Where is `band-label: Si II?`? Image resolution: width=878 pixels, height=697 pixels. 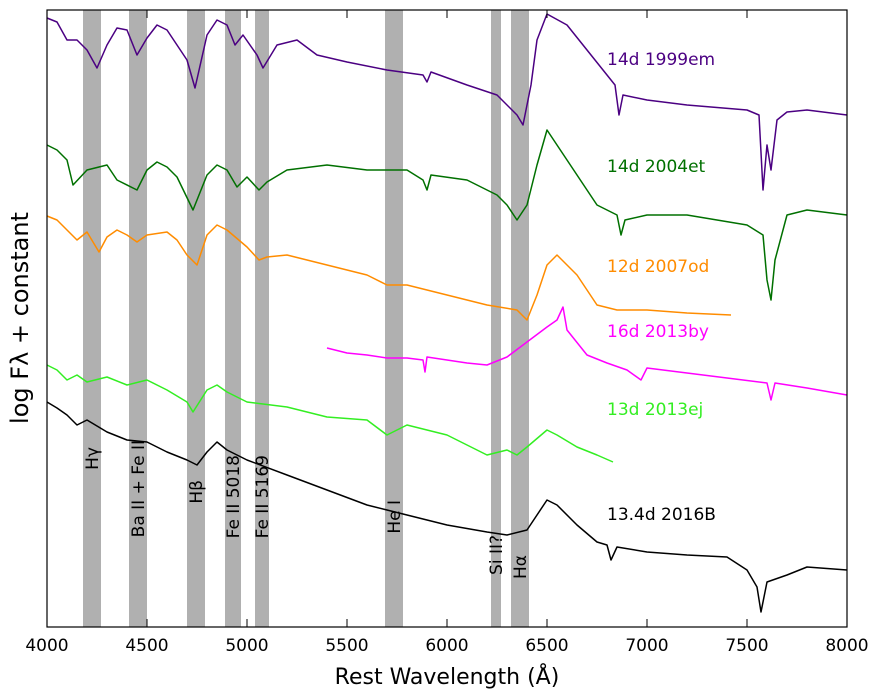 band-label: Si II? is located at coordinates (497, 555).